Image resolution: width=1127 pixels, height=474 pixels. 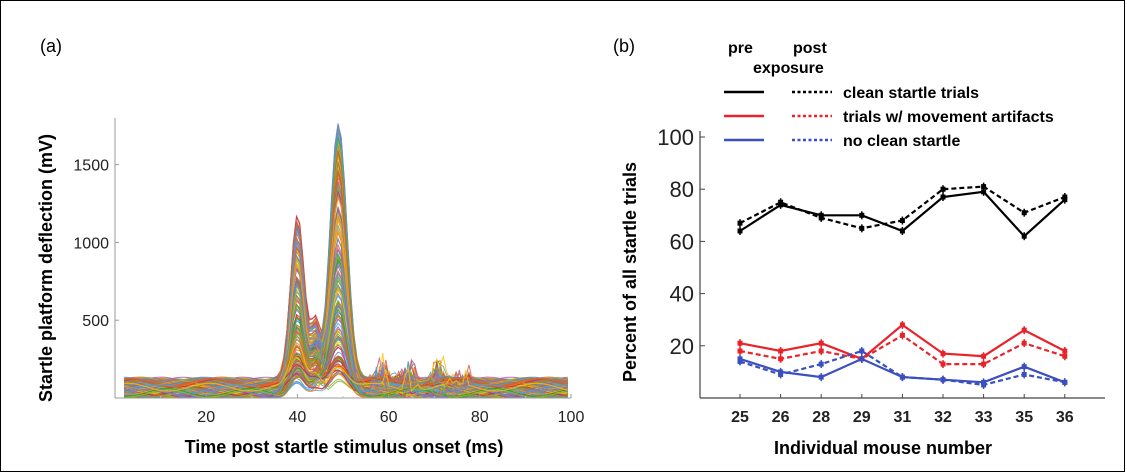 I want to click on panel-b-x-tick-label: 25, so click(x=740, y=417).